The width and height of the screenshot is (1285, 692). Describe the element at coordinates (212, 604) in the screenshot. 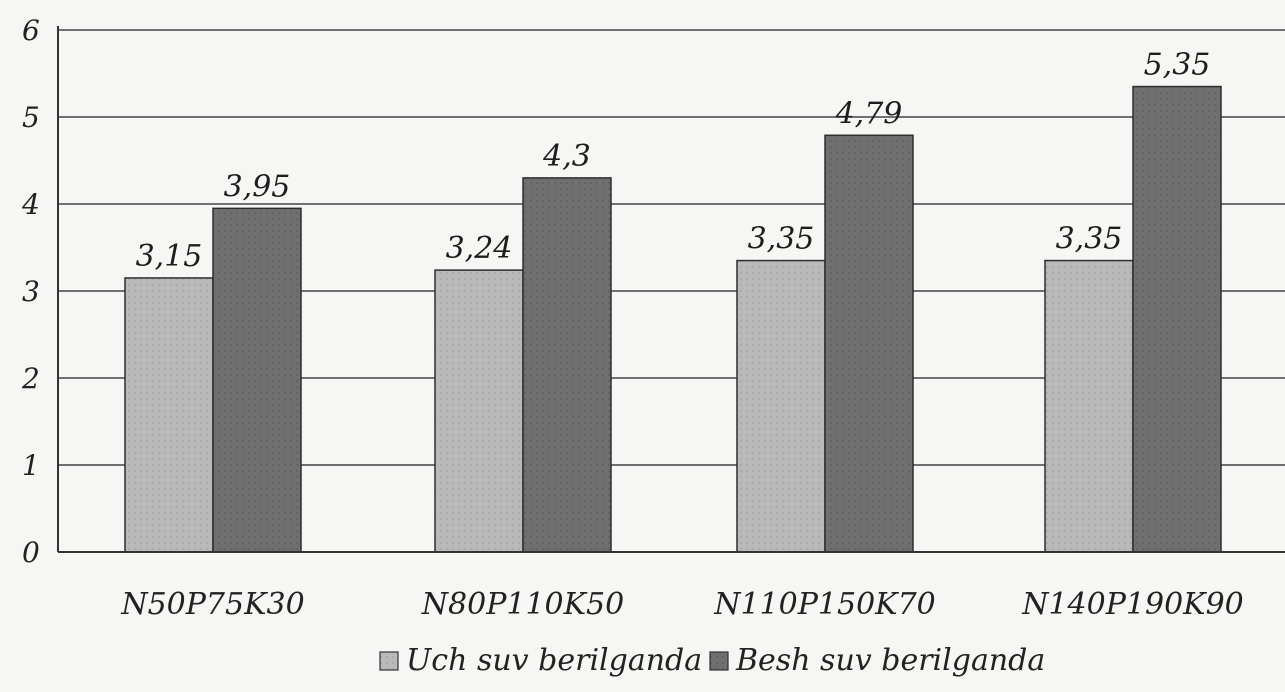

I see `x-tick-label-0: N50P75K30` at that location.